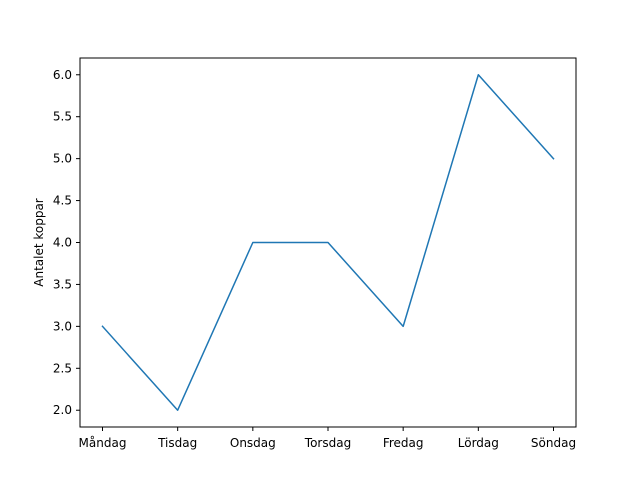  Describe the element at coordinates (327, 443) in the screenshot. I see `x-tick-label: Torsdag` at that location.